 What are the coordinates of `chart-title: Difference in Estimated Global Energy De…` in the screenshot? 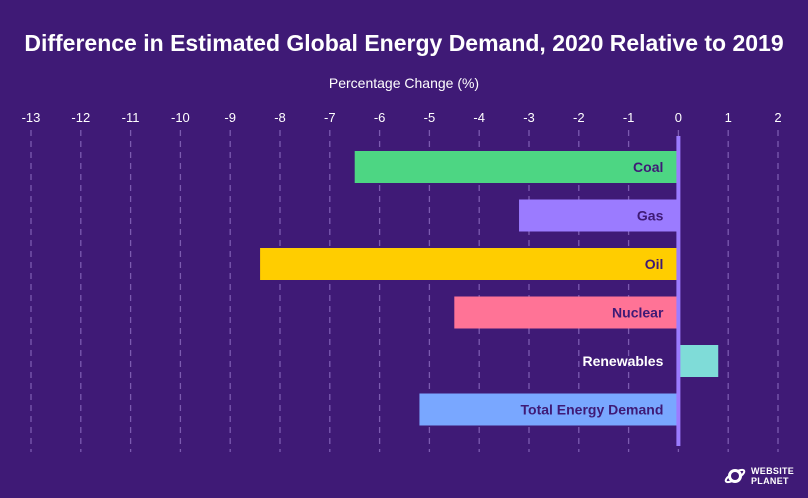 It's located at (404, 43).